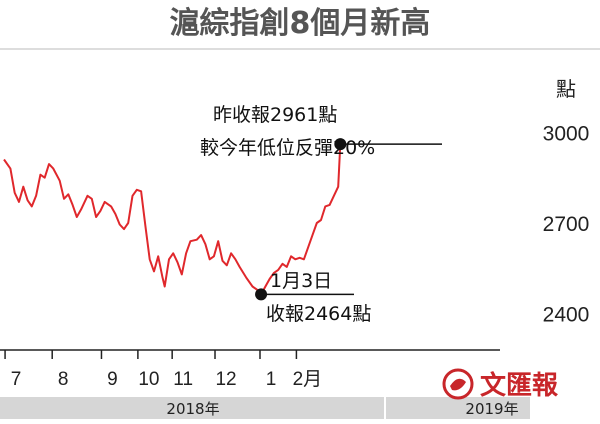 This screenshot has width=600, height=424. Describe the element at coordinates (225, 379) in the screenshot. I see `x-tick-label: 12` at that location.